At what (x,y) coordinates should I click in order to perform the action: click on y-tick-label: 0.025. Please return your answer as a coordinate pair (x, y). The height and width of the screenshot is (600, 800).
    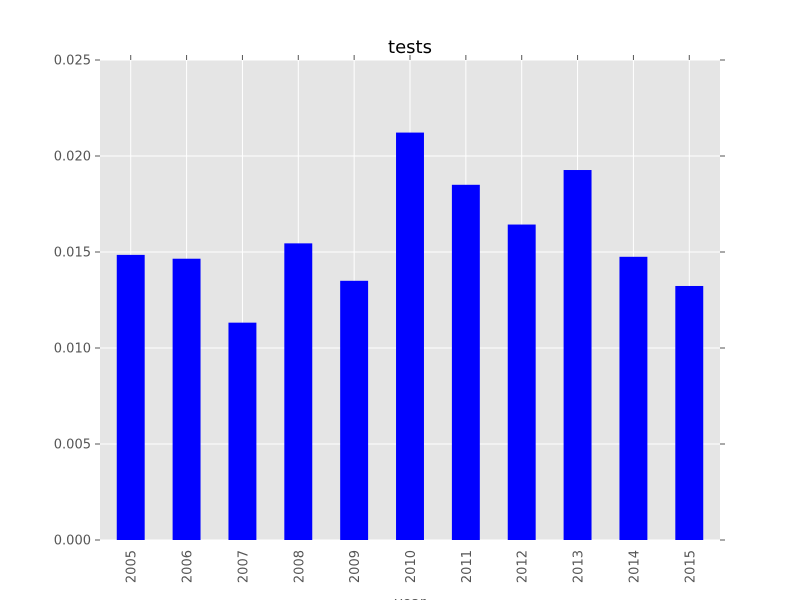
    Looking at the image, I should click on (72, 61).